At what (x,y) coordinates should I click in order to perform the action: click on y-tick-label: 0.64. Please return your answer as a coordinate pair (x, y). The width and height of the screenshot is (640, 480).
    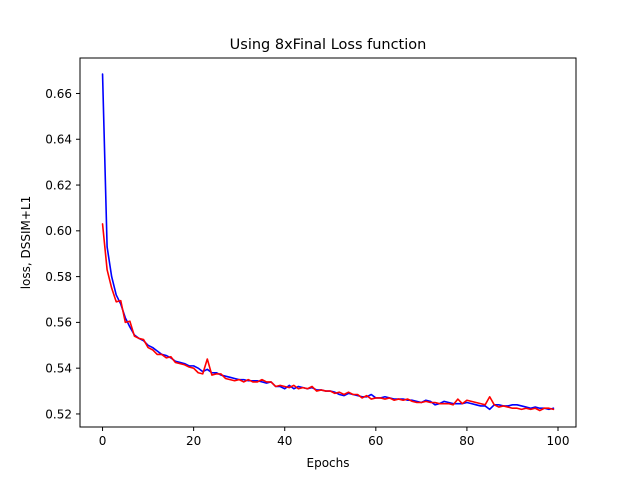
    Looking at the image, I should click on (58, 140).